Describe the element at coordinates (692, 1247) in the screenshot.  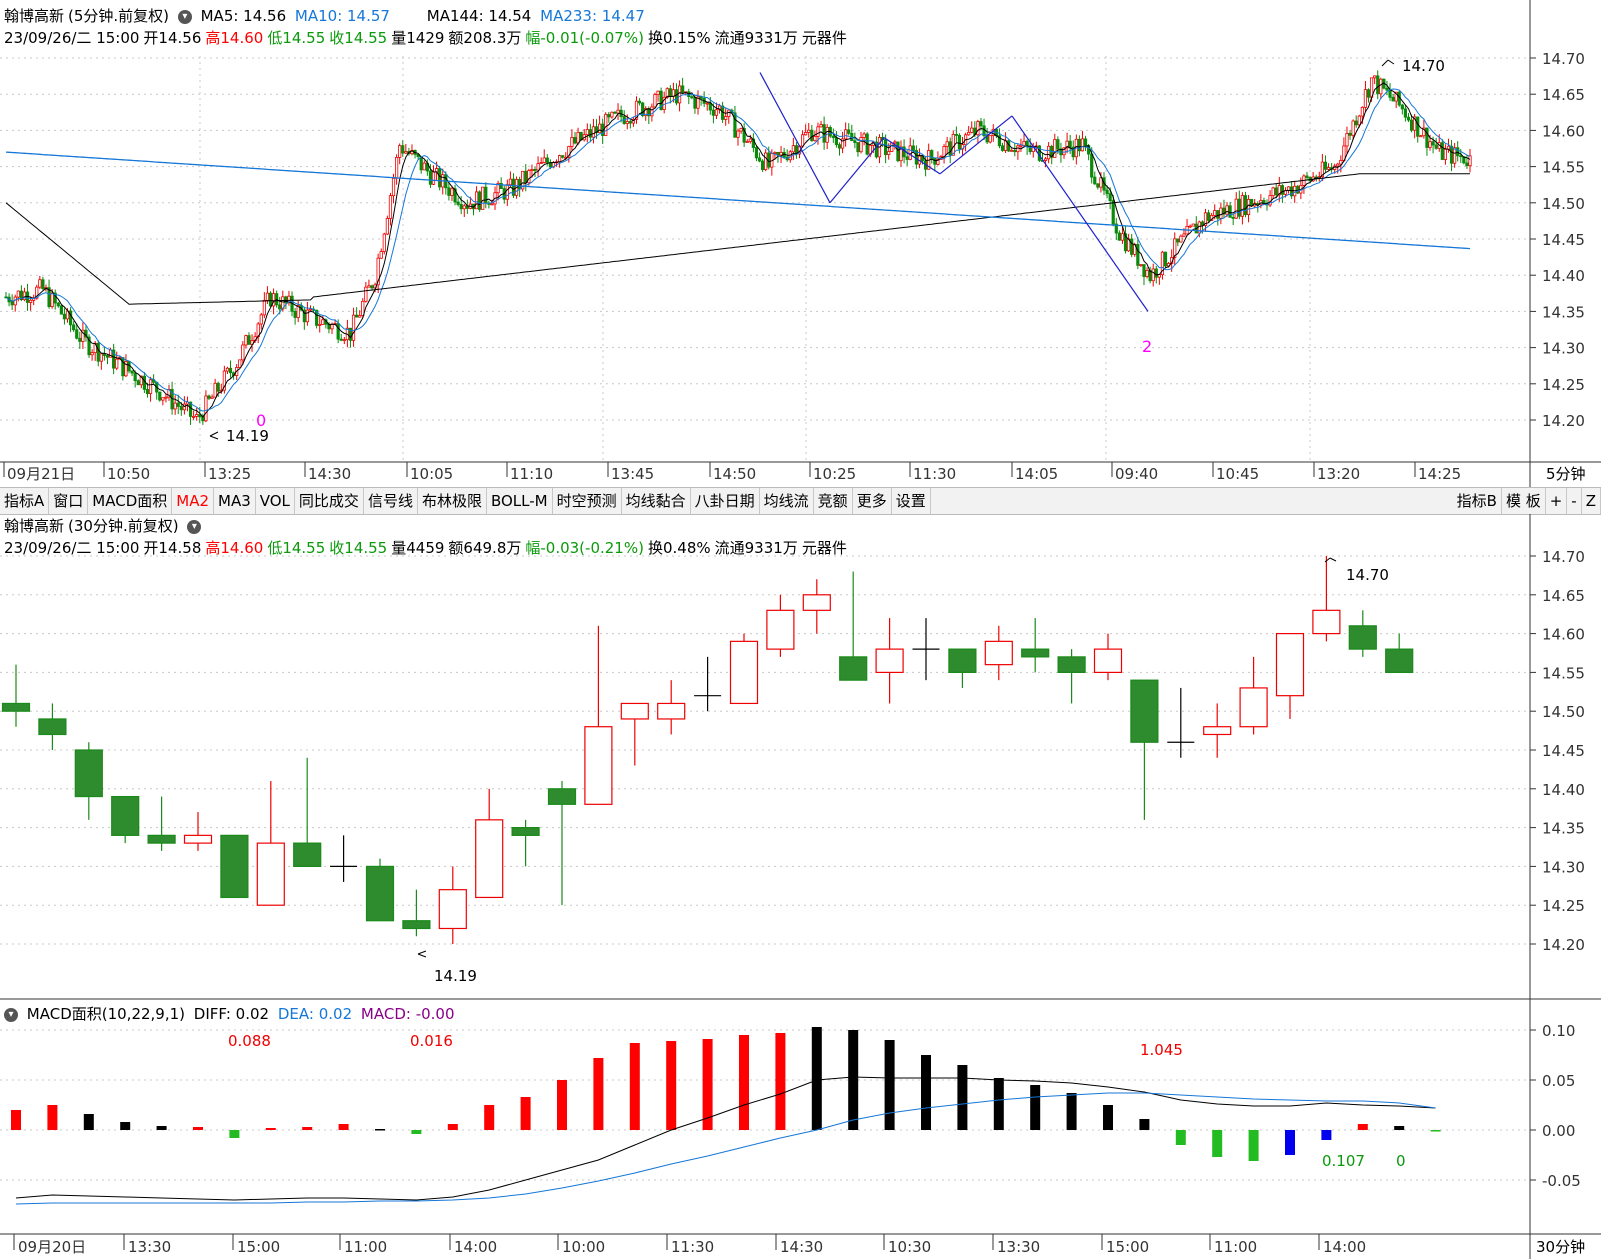
I see `x-tick-label: 11:30` at that location.